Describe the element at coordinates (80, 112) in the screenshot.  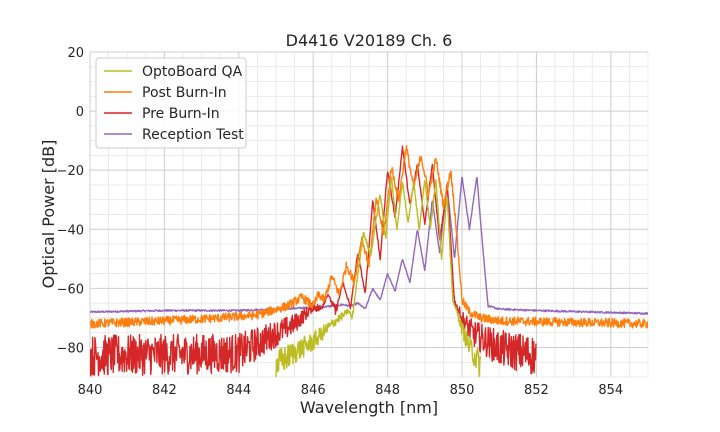
I see `y-tick-label: 0` at that location.